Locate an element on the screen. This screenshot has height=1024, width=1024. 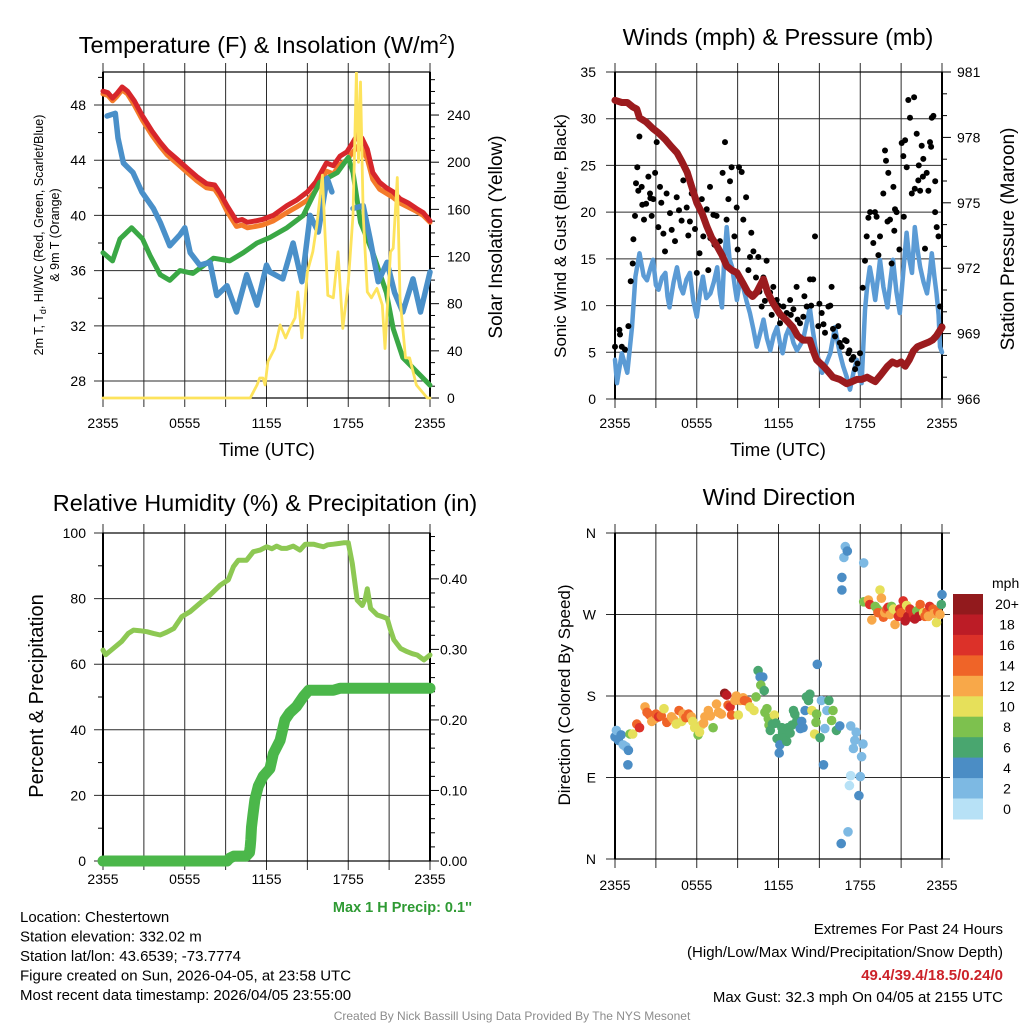
colorbar-label: 20+ is located at coordinates (1007, 604).